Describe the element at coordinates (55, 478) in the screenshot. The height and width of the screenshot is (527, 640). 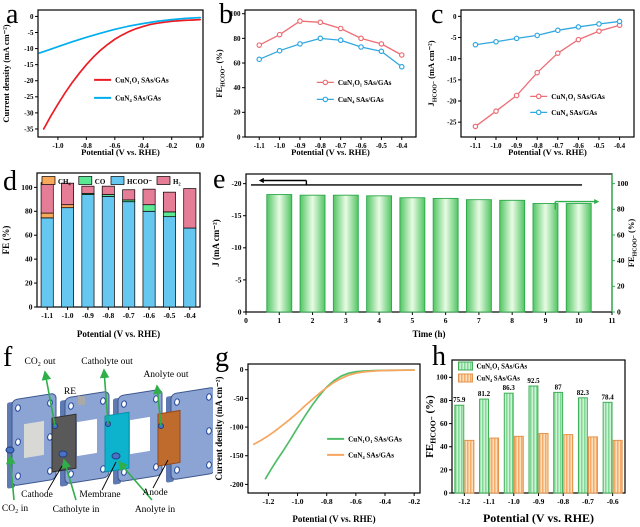
I see `cathode-pointer-line` at that location.